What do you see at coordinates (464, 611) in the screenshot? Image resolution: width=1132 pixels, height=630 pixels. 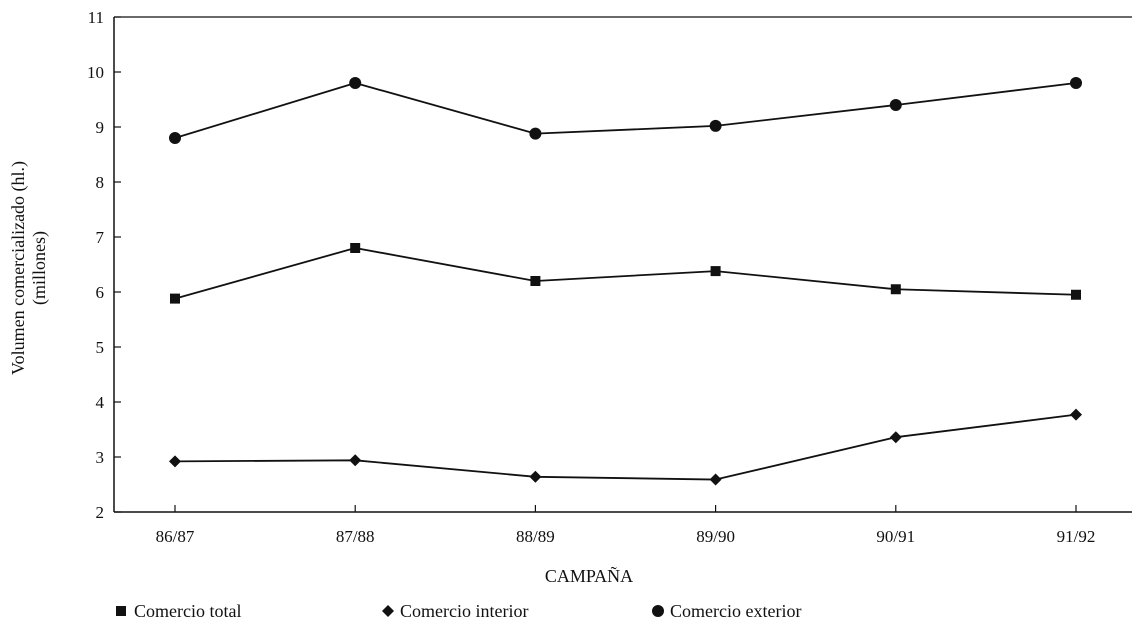 I see `legend-label-1: Comercio interior` at bounding box center [464, 611].